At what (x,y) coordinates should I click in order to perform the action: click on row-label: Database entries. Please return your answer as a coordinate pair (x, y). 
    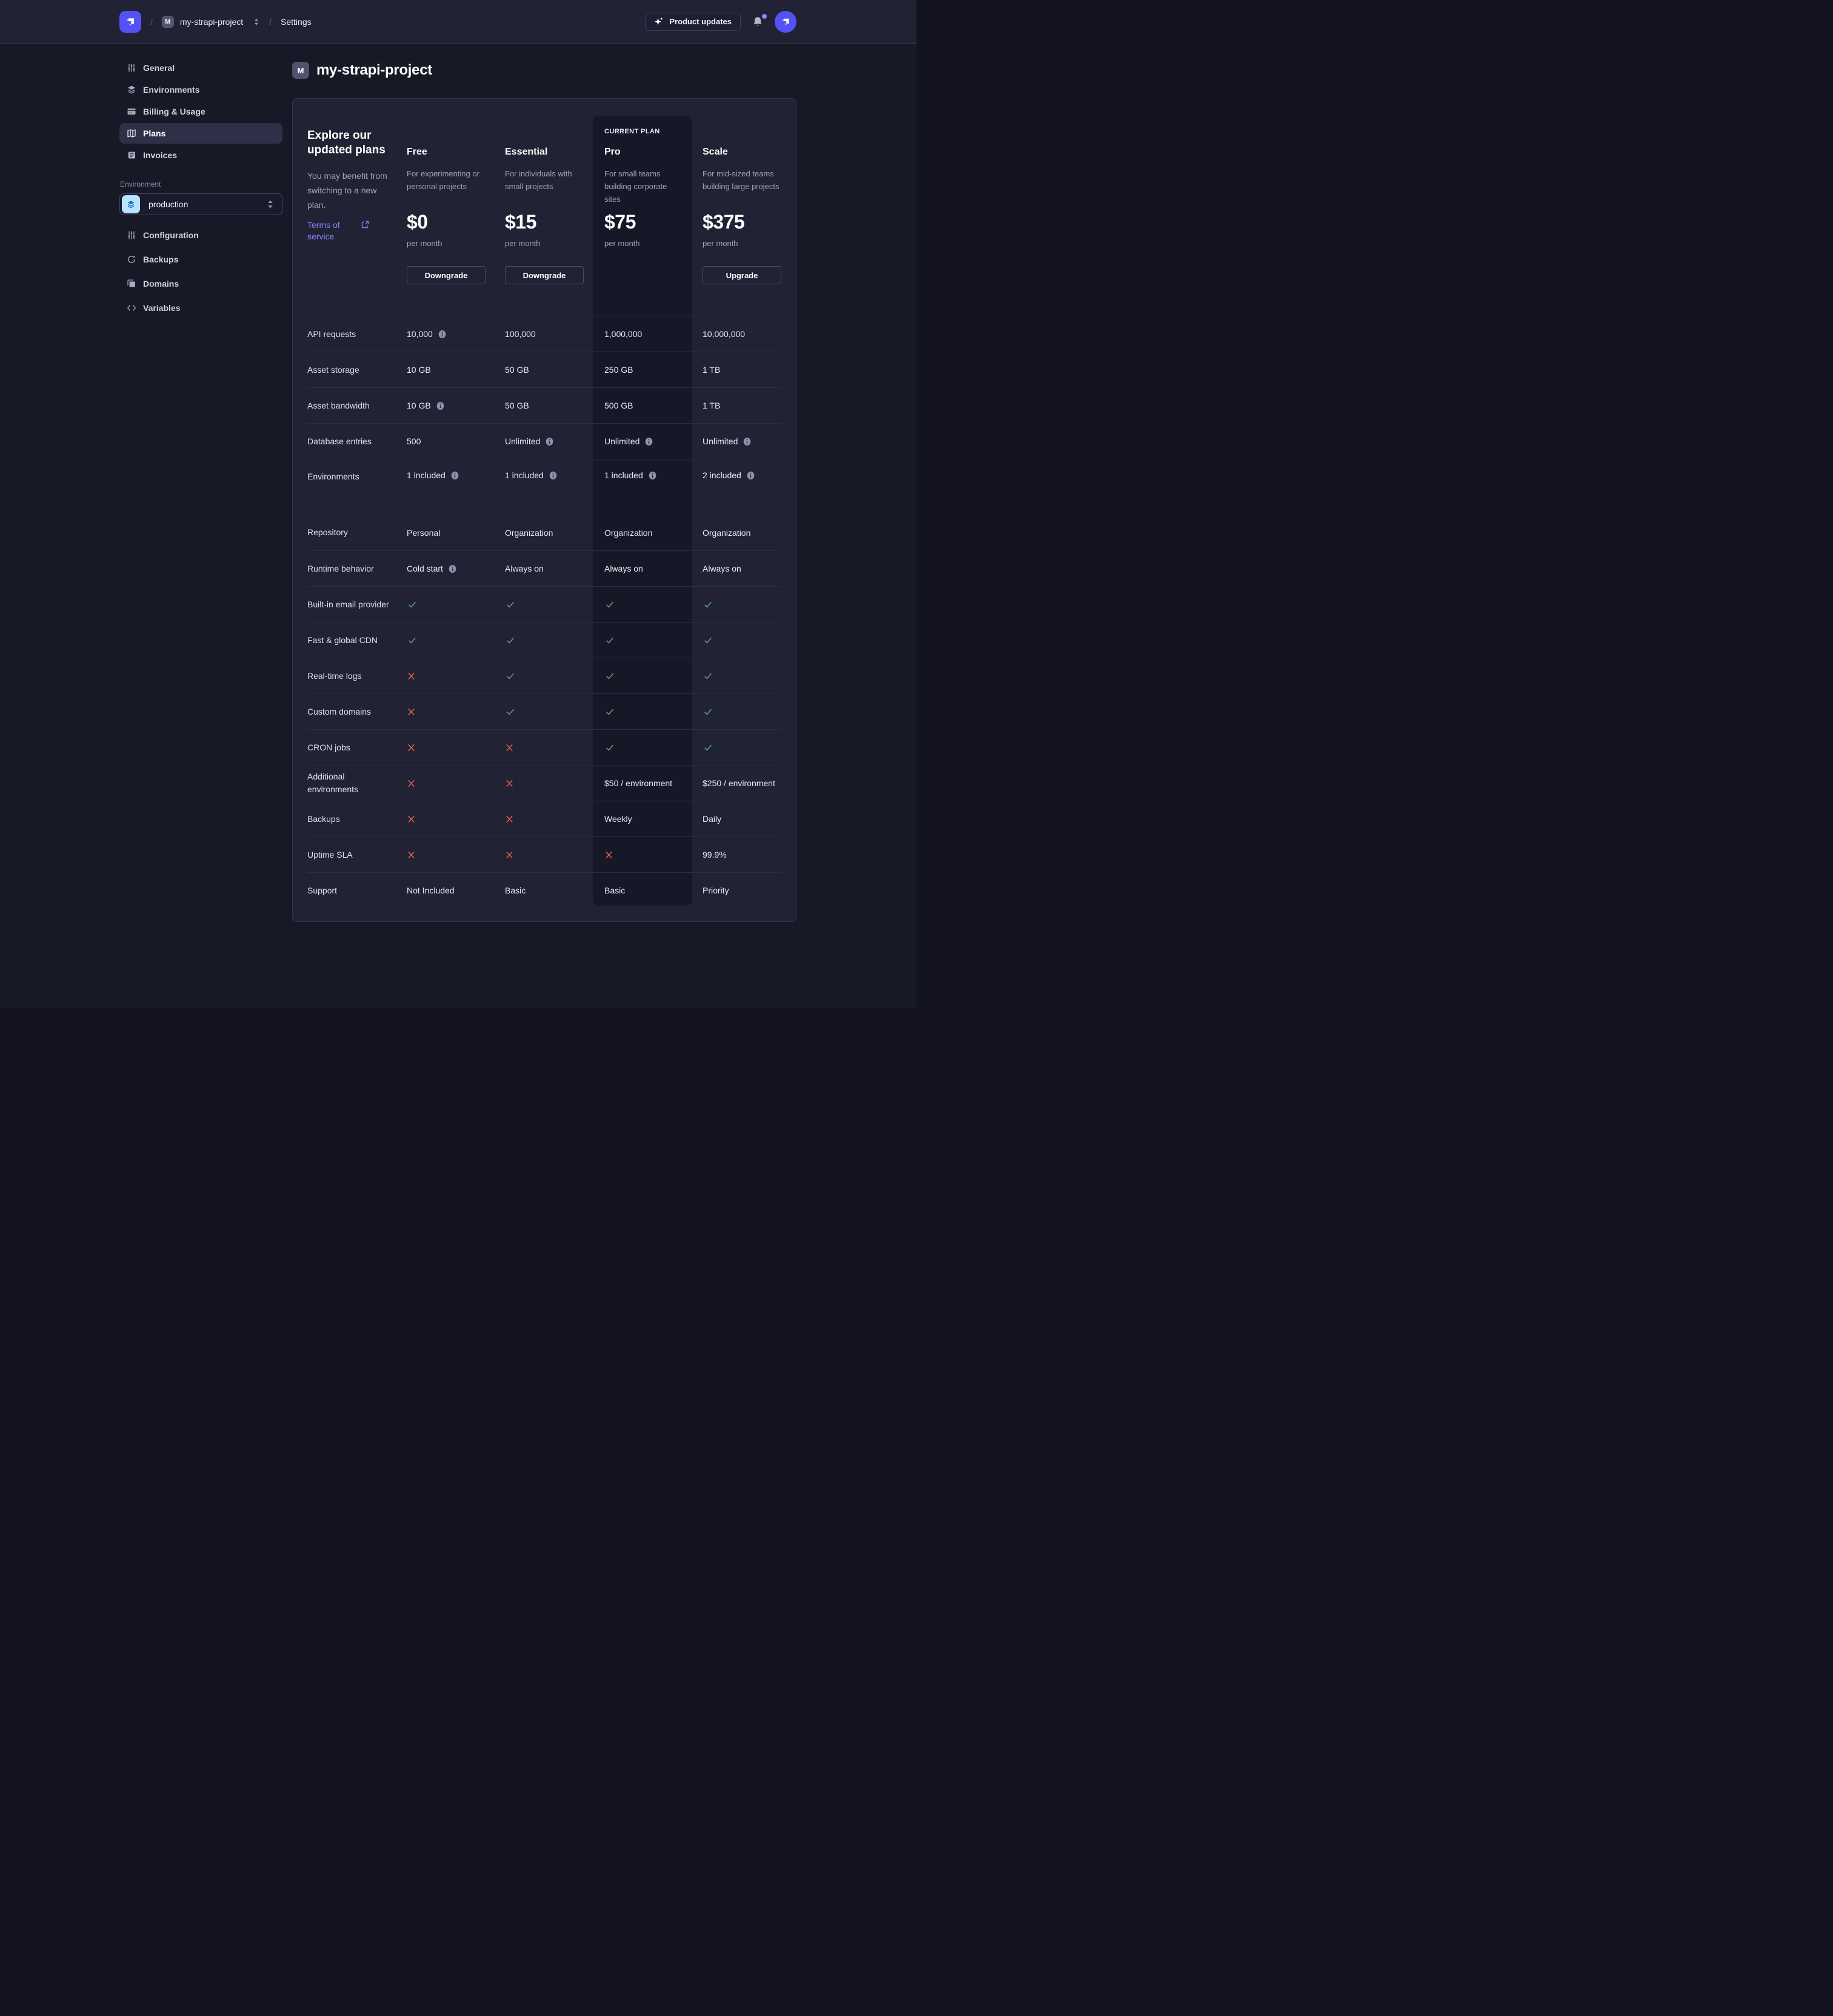
    Looking at the image, I should click on (339, 441).